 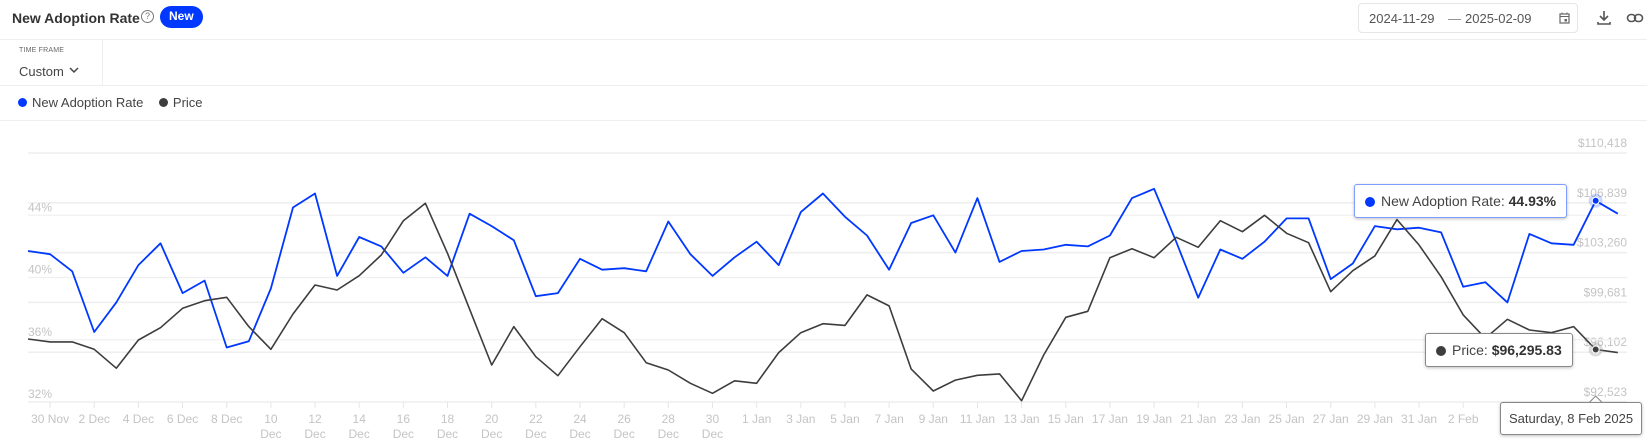 What do you see at coordinates (1370, 202) in the screenshot?
I see `adoption-dot-icon` at bounding box center [1370, 202].